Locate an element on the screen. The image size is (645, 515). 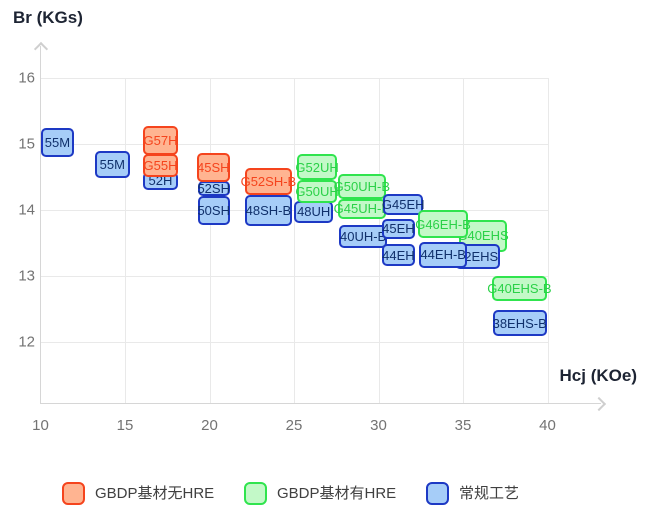
grade-box-48SH-B: 48SH-B is located at coordinates (268, 210).